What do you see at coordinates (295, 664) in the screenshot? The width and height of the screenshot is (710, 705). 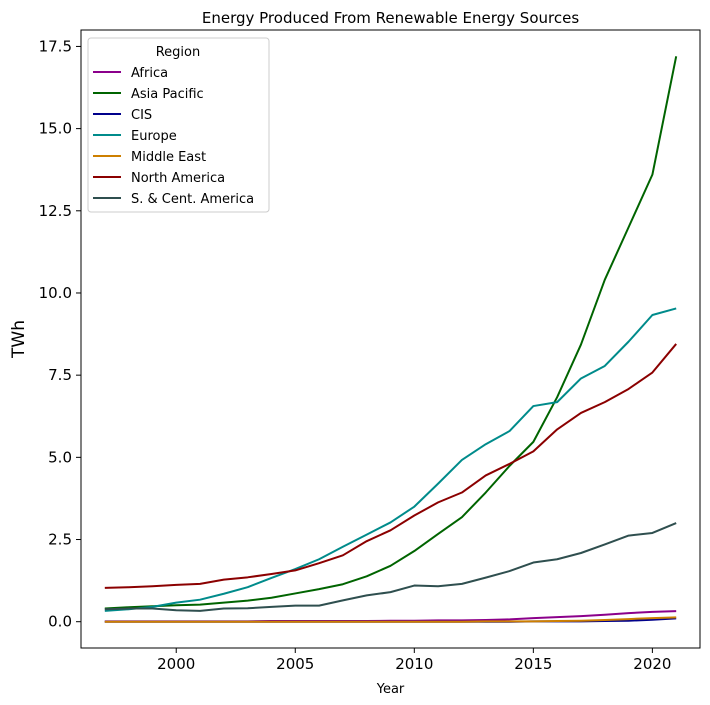 I see `x-tick-label: 2005` at bounding box center [295, 664].